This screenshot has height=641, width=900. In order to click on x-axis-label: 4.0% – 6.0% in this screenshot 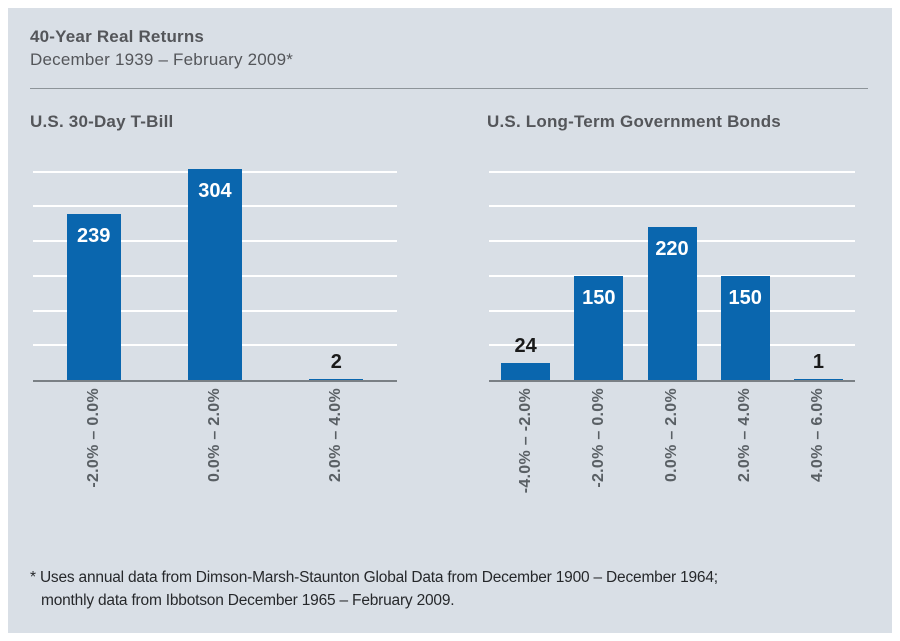, I will do `click(818, 435)`.